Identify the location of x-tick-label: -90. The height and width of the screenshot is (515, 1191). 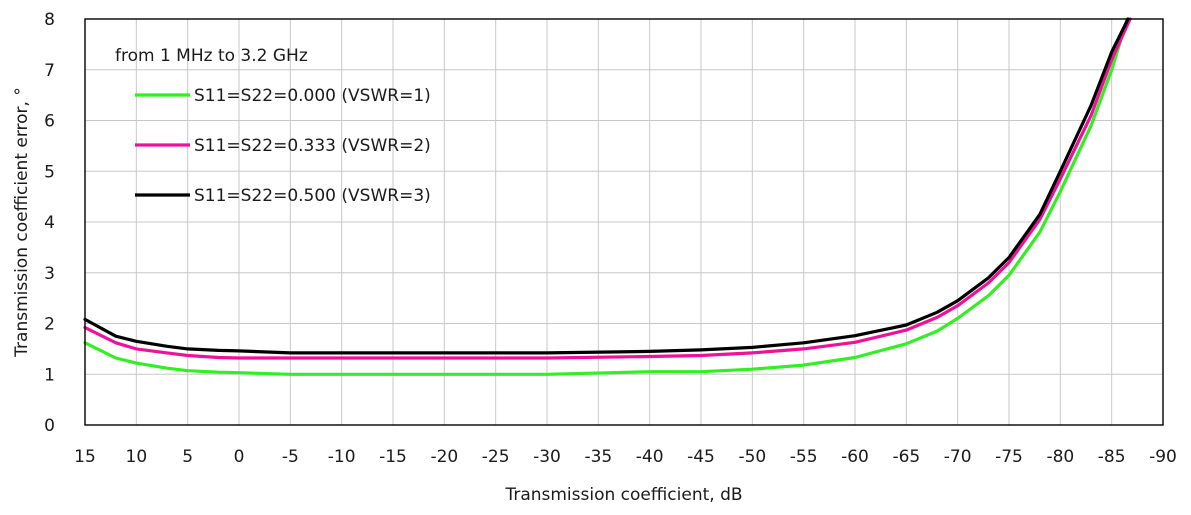
(1163, 457).